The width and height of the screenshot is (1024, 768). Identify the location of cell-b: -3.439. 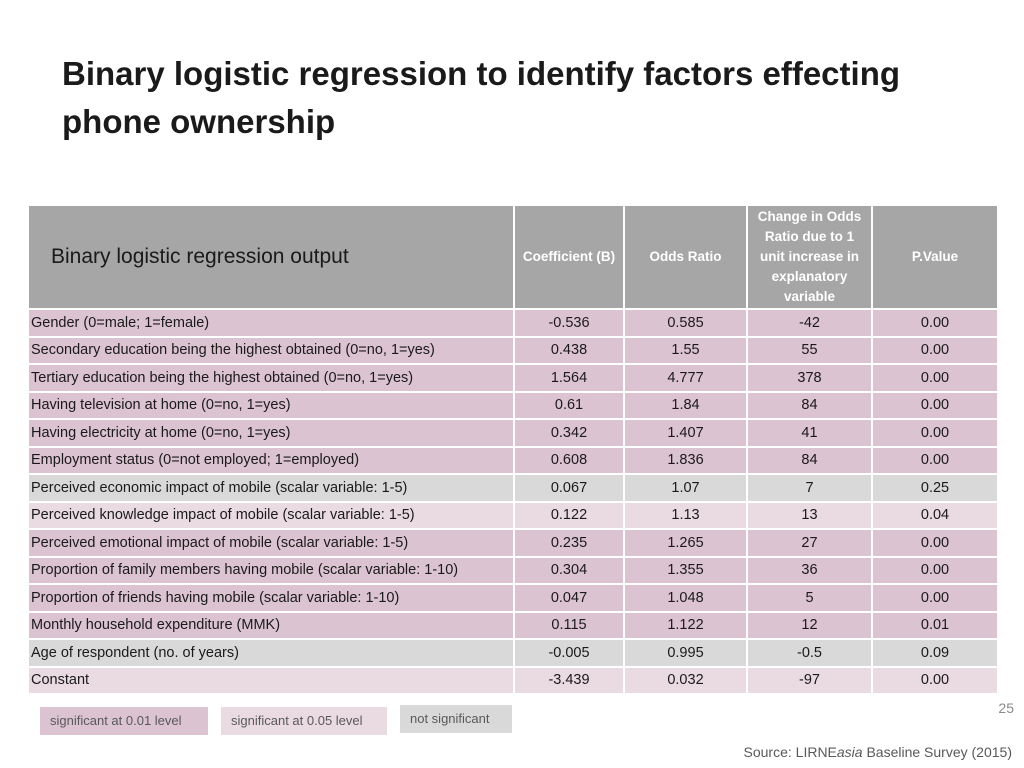
(569, 679).